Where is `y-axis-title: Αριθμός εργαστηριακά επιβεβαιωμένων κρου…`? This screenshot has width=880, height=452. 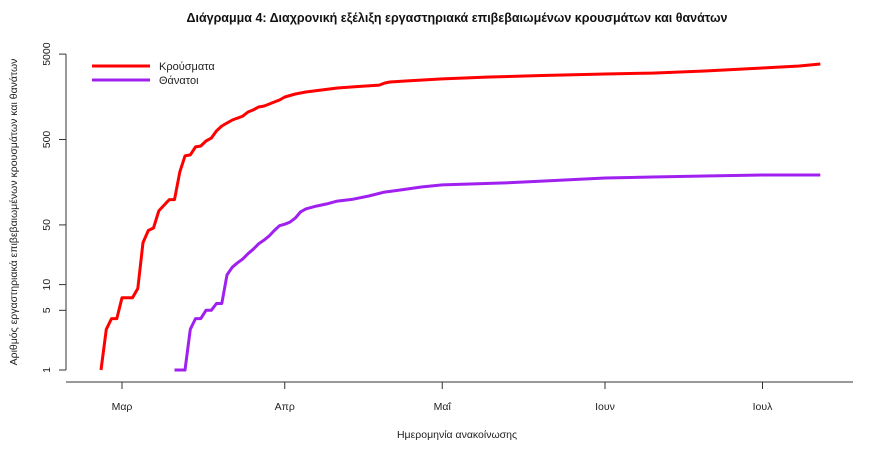
y-axis-title: Αριθμός εργαστηριακά επιβεβαιωμένων κρου… is located at coordinates (14, 212).